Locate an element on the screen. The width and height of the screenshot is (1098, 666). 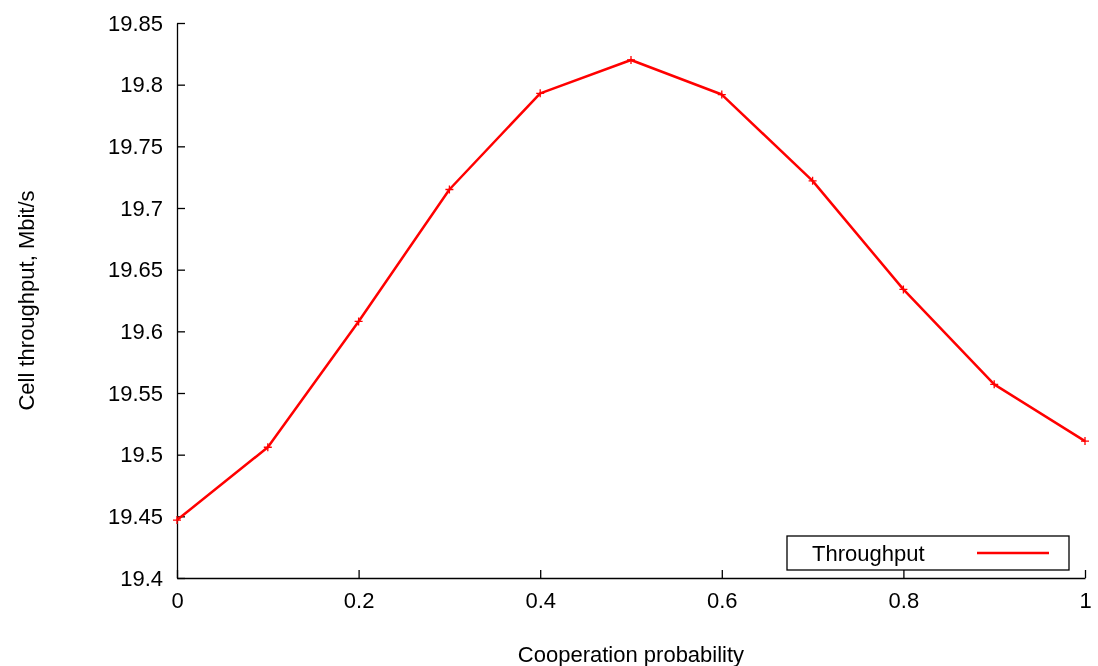
x-axis-title: Cooperation probability is located at coordinates (631, 654).